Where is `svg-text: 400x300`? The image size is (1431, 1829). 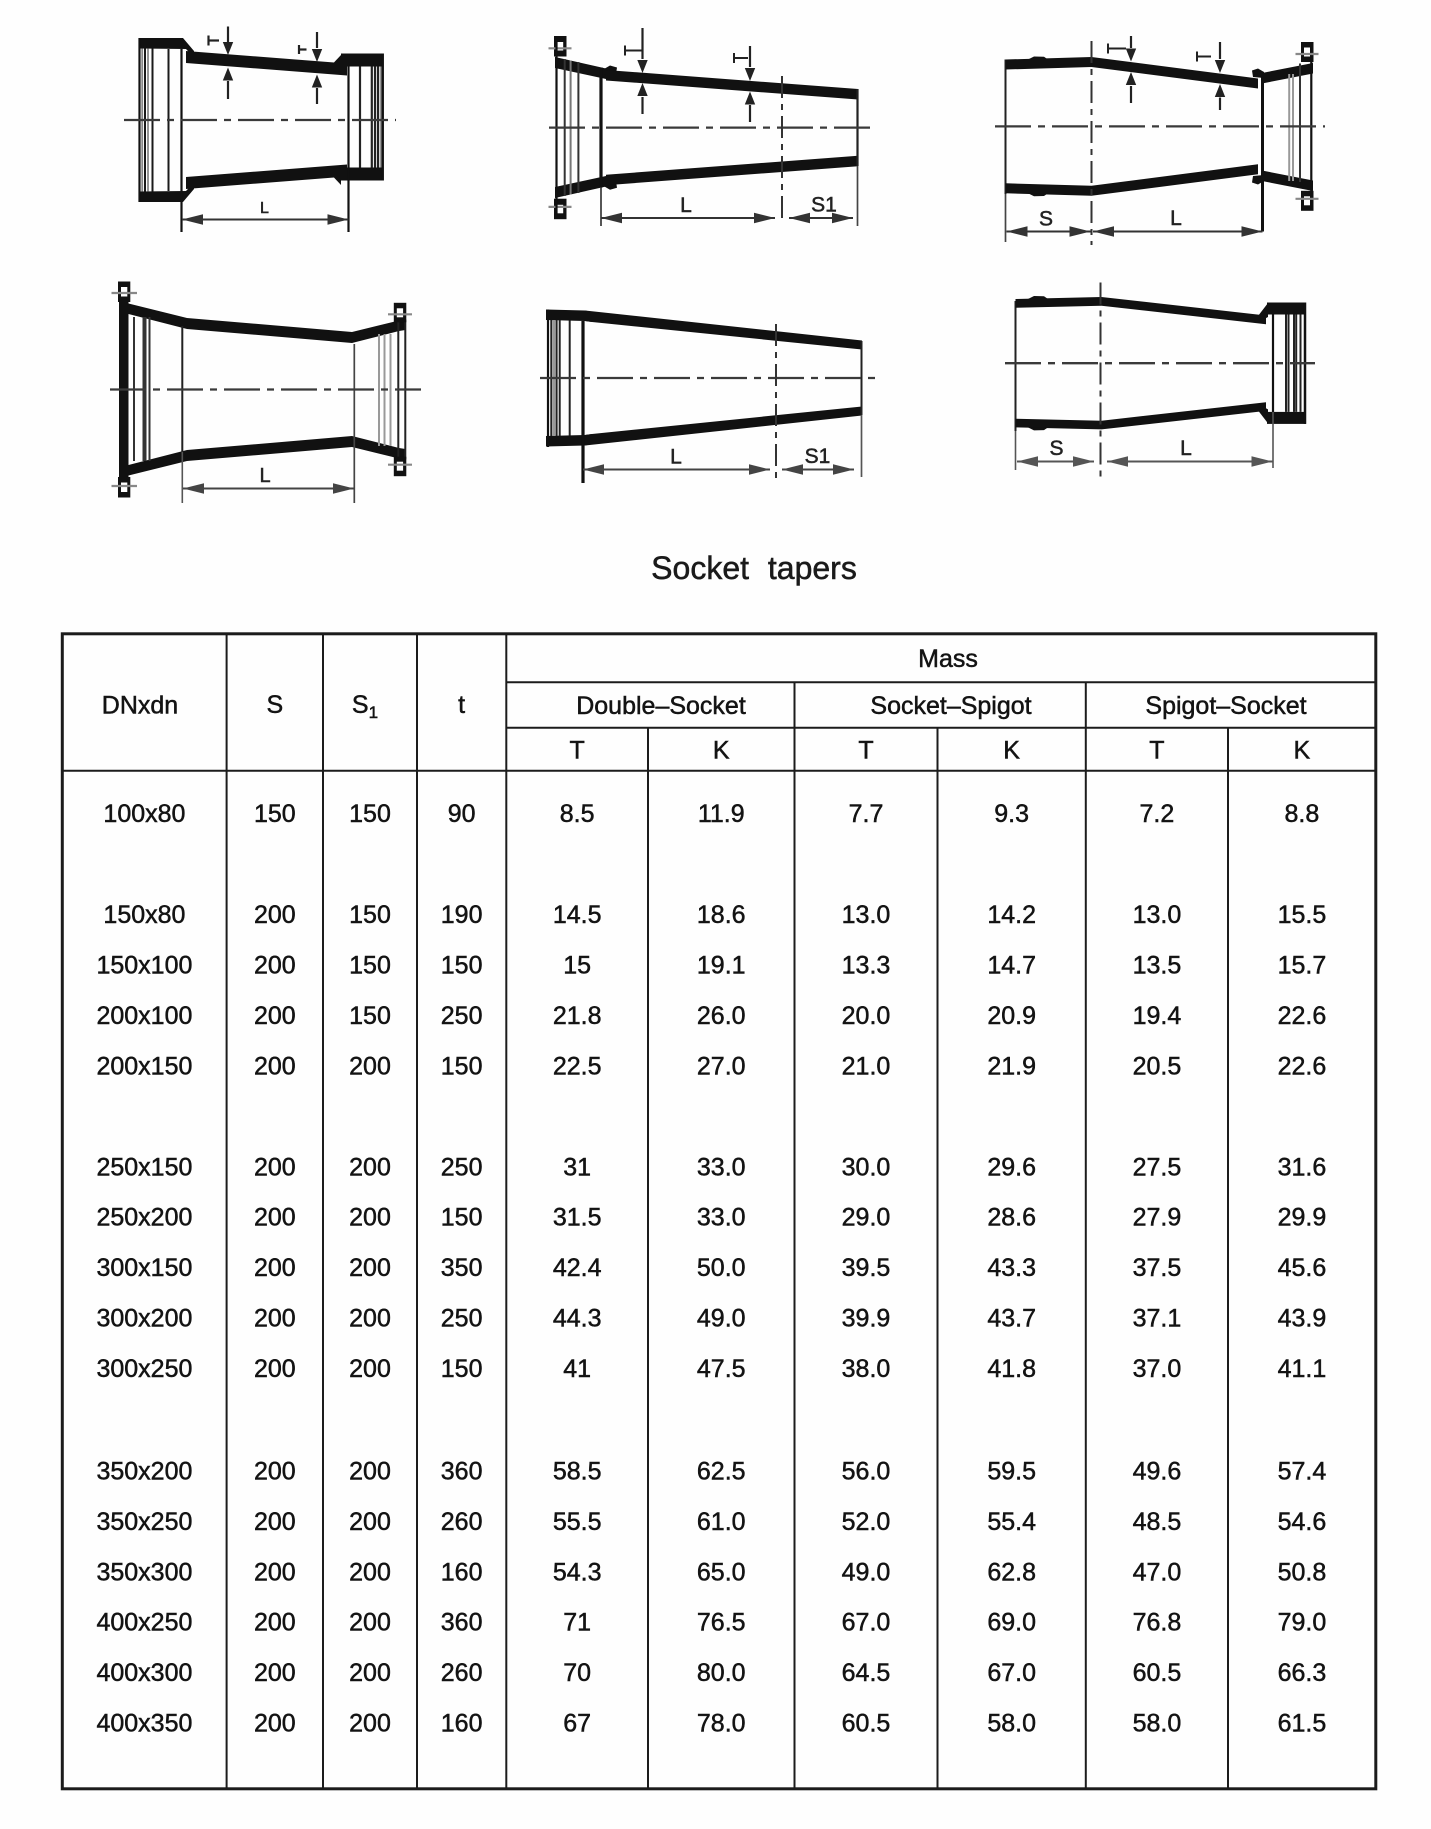
svg-text: 400x300 is located at coordinates (144, 1673).